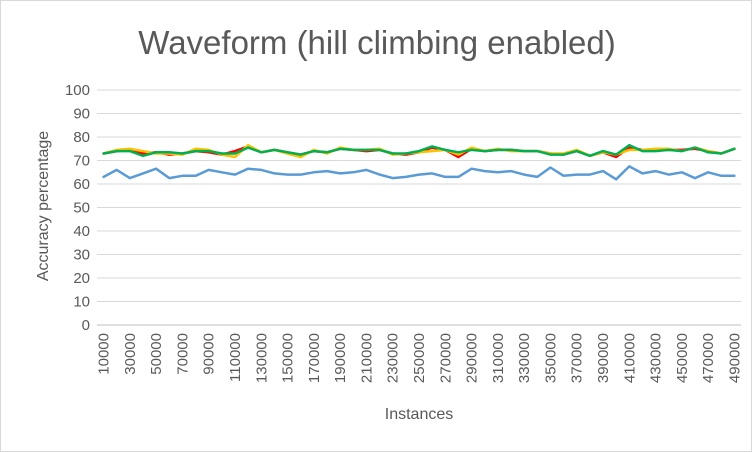 Image resolution: width=752 pixels, height=452 pixels. What do you see at coordinates (577, 358) in the screenshot?
I see `x-tick-label: 370000` at bounding box center [577, 358].